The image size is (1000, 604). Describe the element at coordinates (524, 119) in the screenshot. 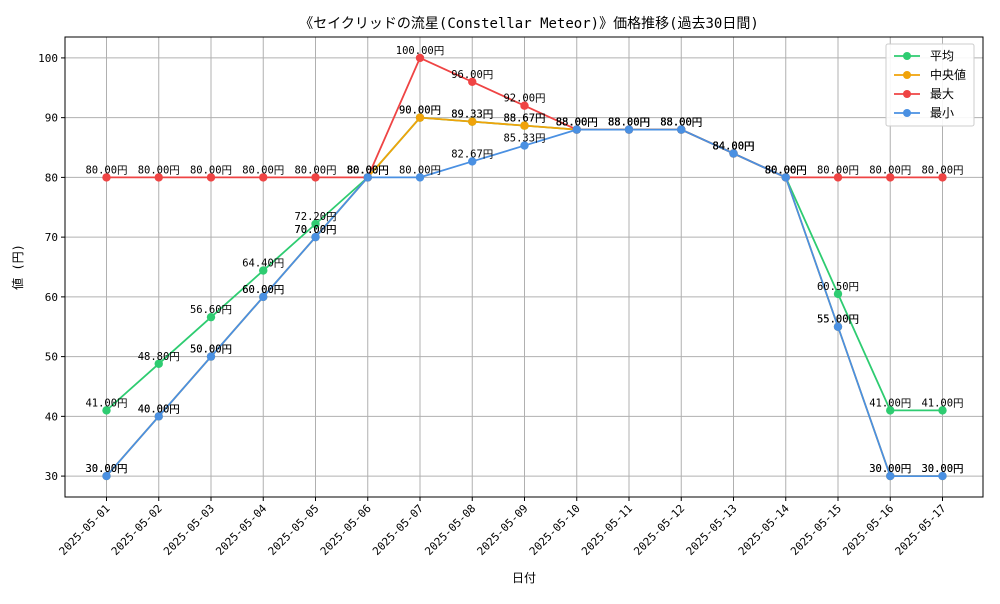

I see `data-label: 88.67円` at that location.